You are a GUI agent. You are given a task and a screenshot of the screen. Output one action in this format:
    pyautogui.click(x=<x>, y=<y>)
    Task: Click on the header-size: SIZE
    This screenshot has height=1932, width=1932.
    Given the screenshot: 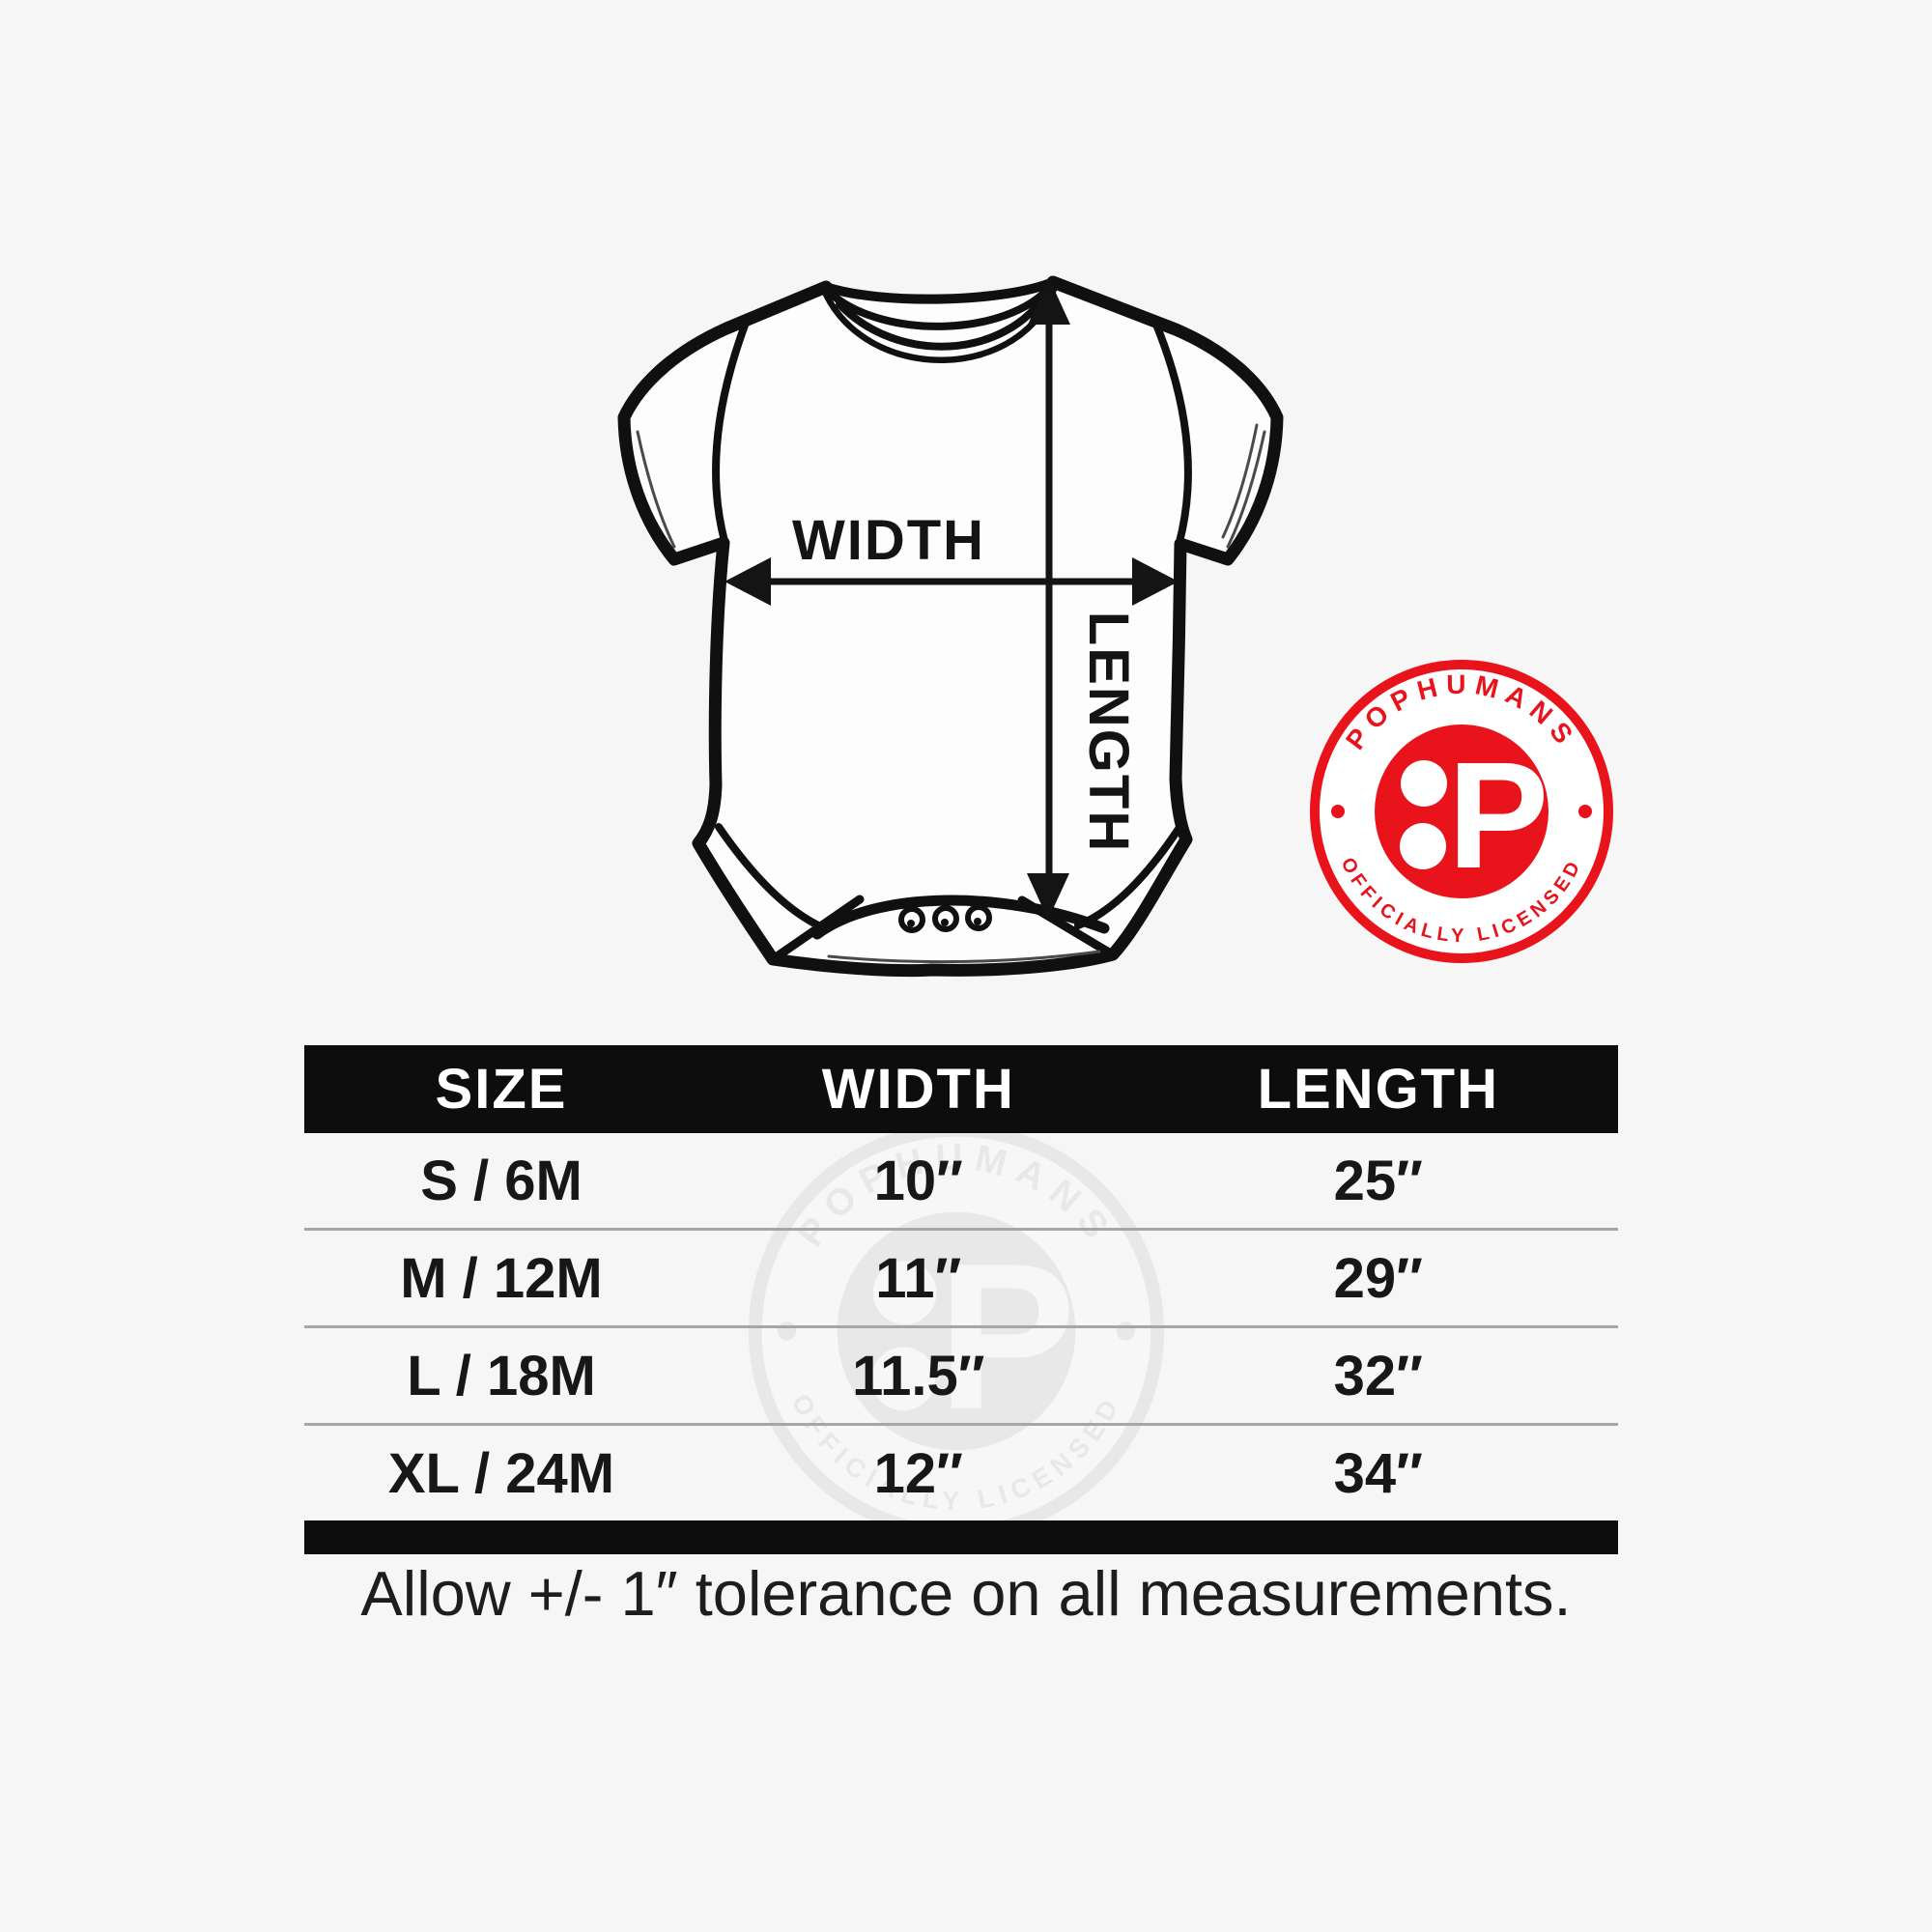 What is the action you would take?
    pyautogui.click(x=502, y=1089)
    